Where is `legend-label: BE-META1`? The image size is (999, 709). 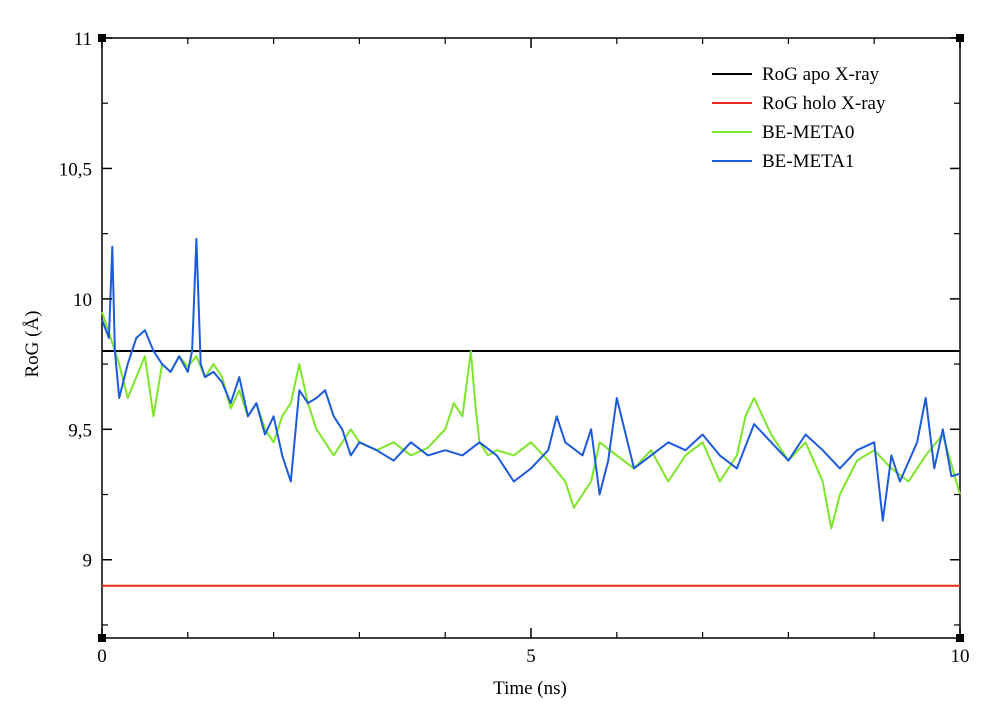 legend-label: BE-META1 is located at coordinates (808, 161).